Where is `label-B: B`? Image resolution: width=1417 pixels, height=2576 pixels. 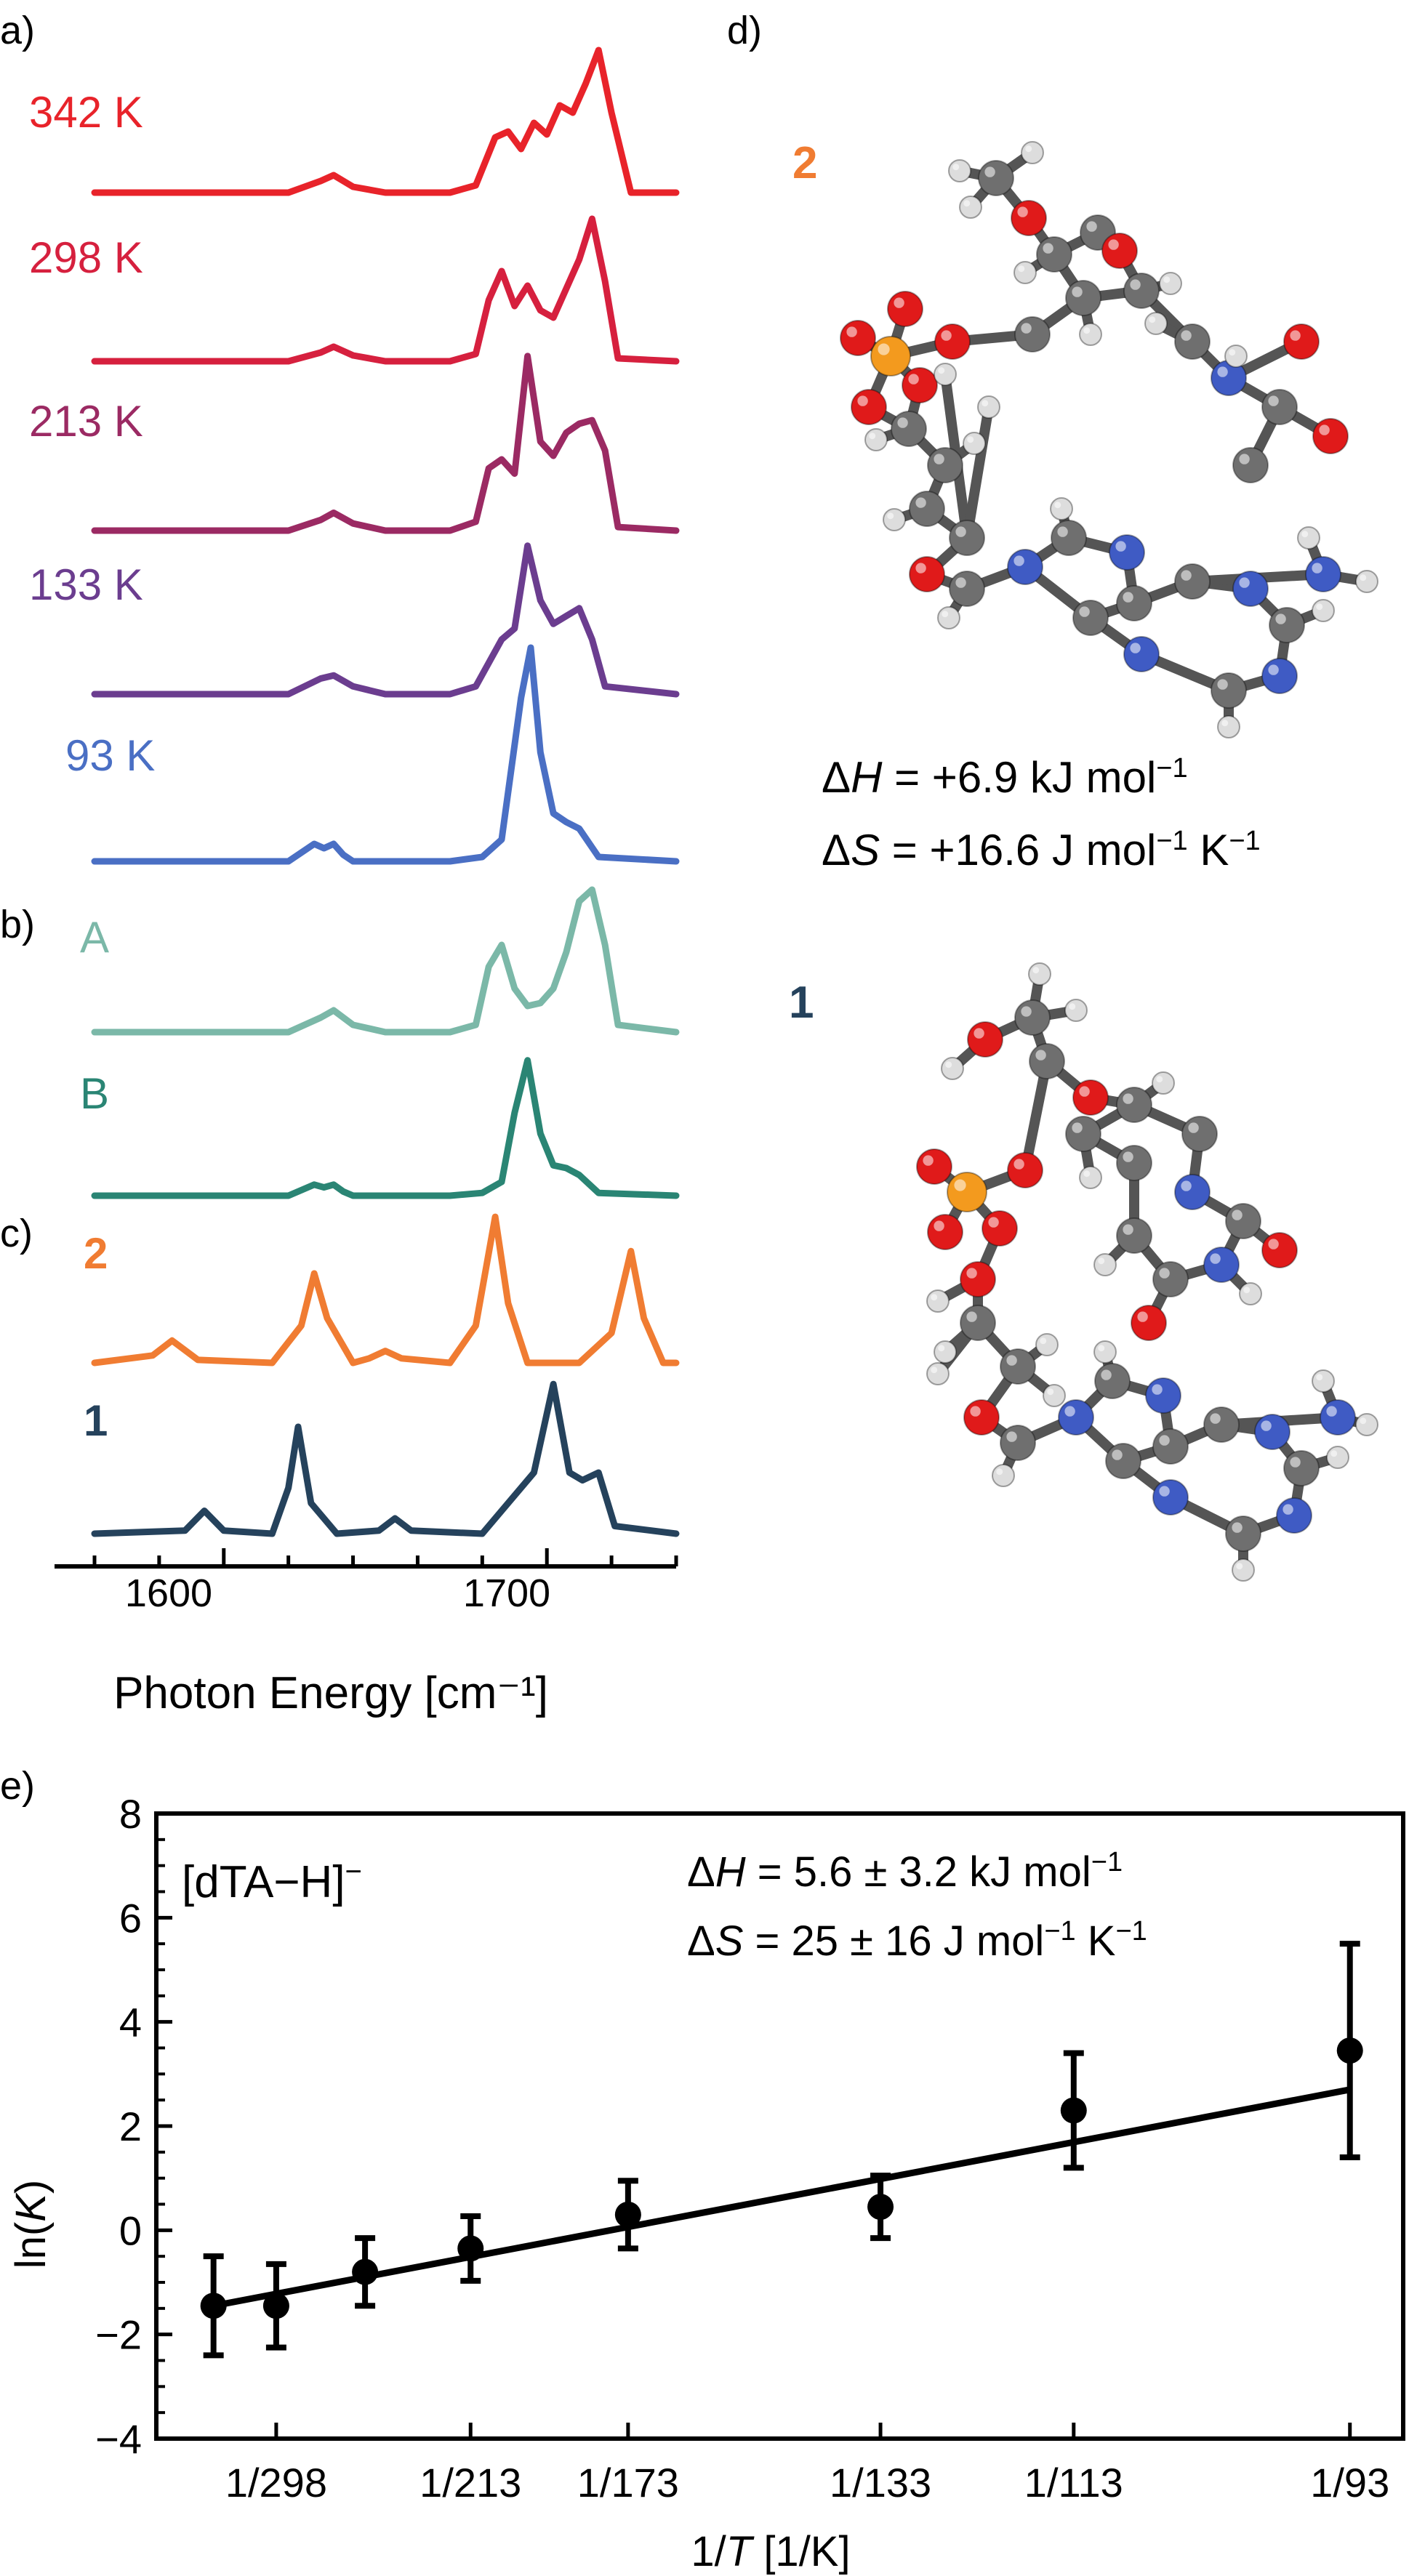 label-B: B is located at coordinates (94, 1093).